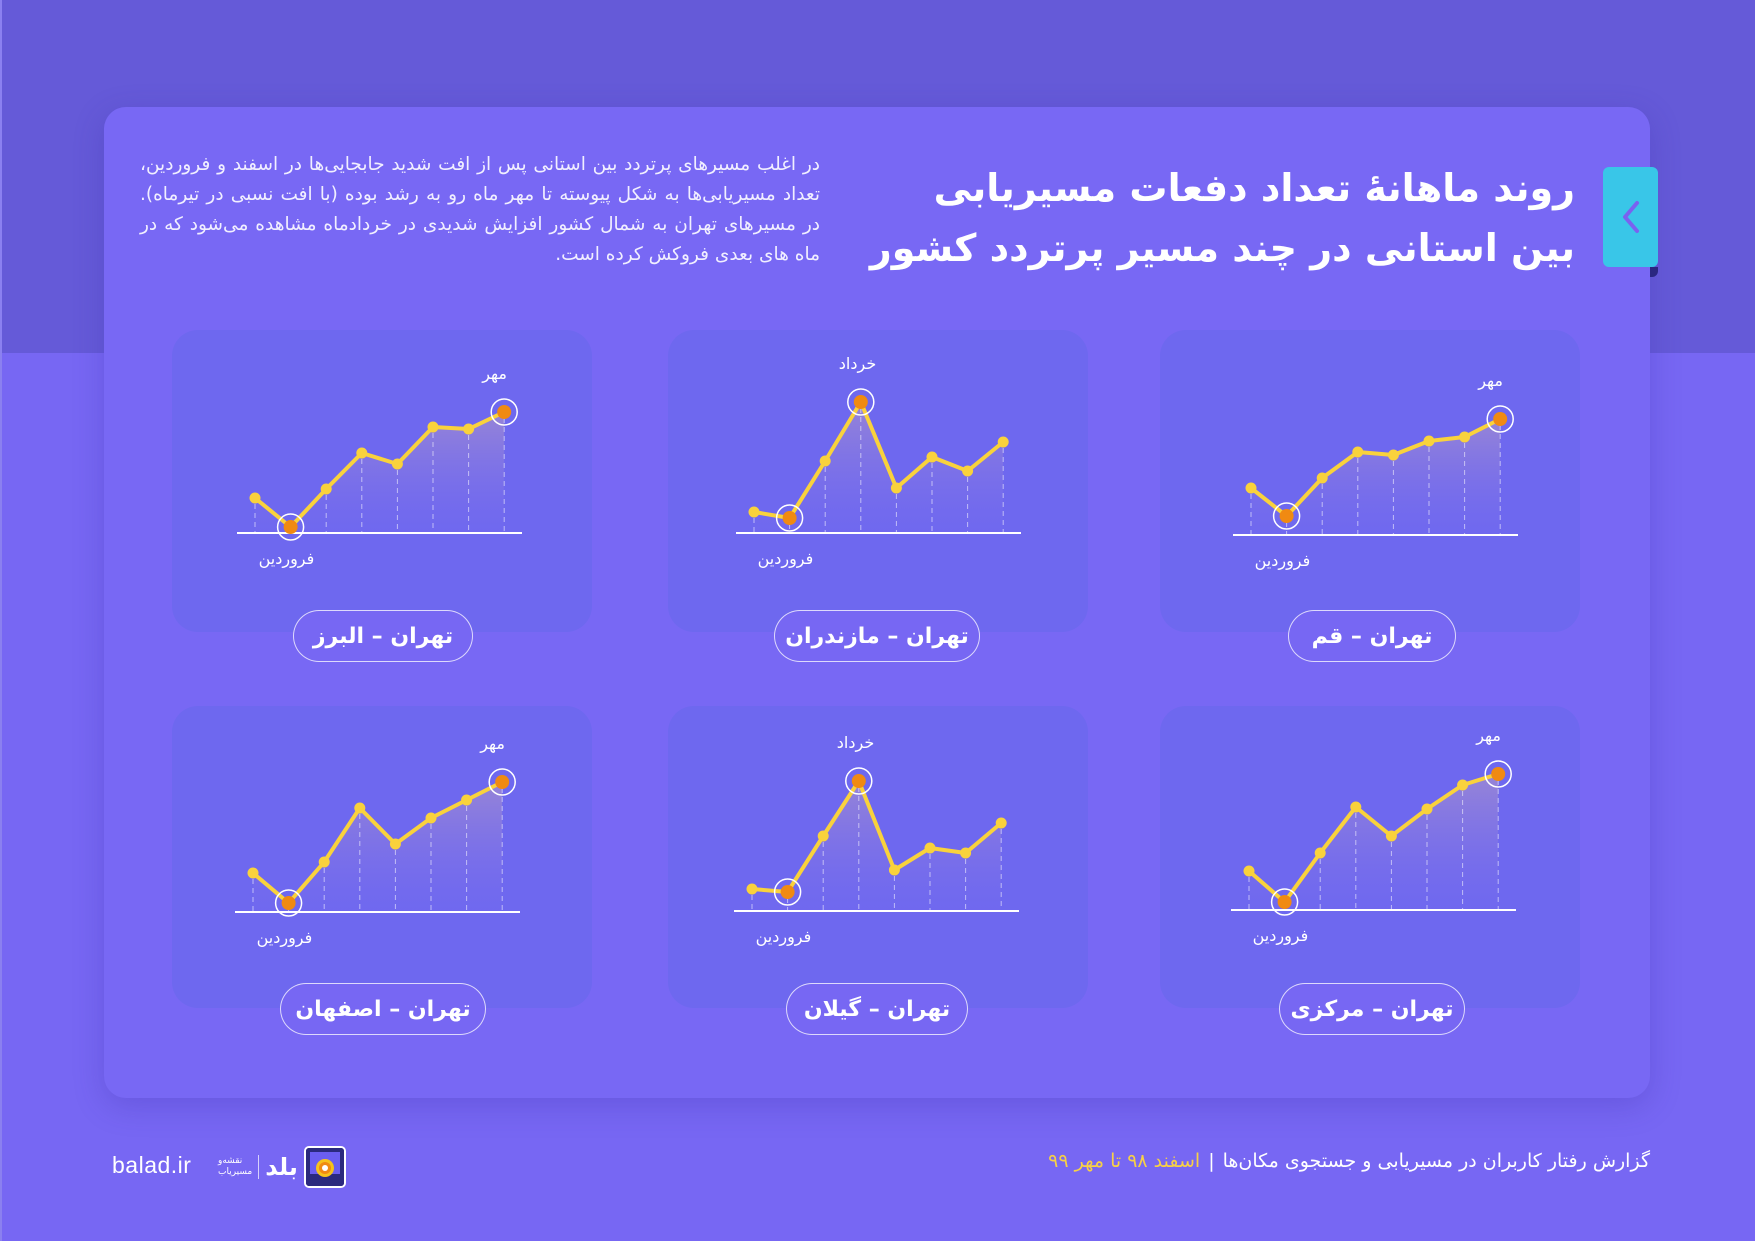 The height and width of the screenshot is (1241, 1755). Describe the element at coordinates (877, 1009) in the screenshot. I see `route-label-gilan: تهران – گیلان` at that location.